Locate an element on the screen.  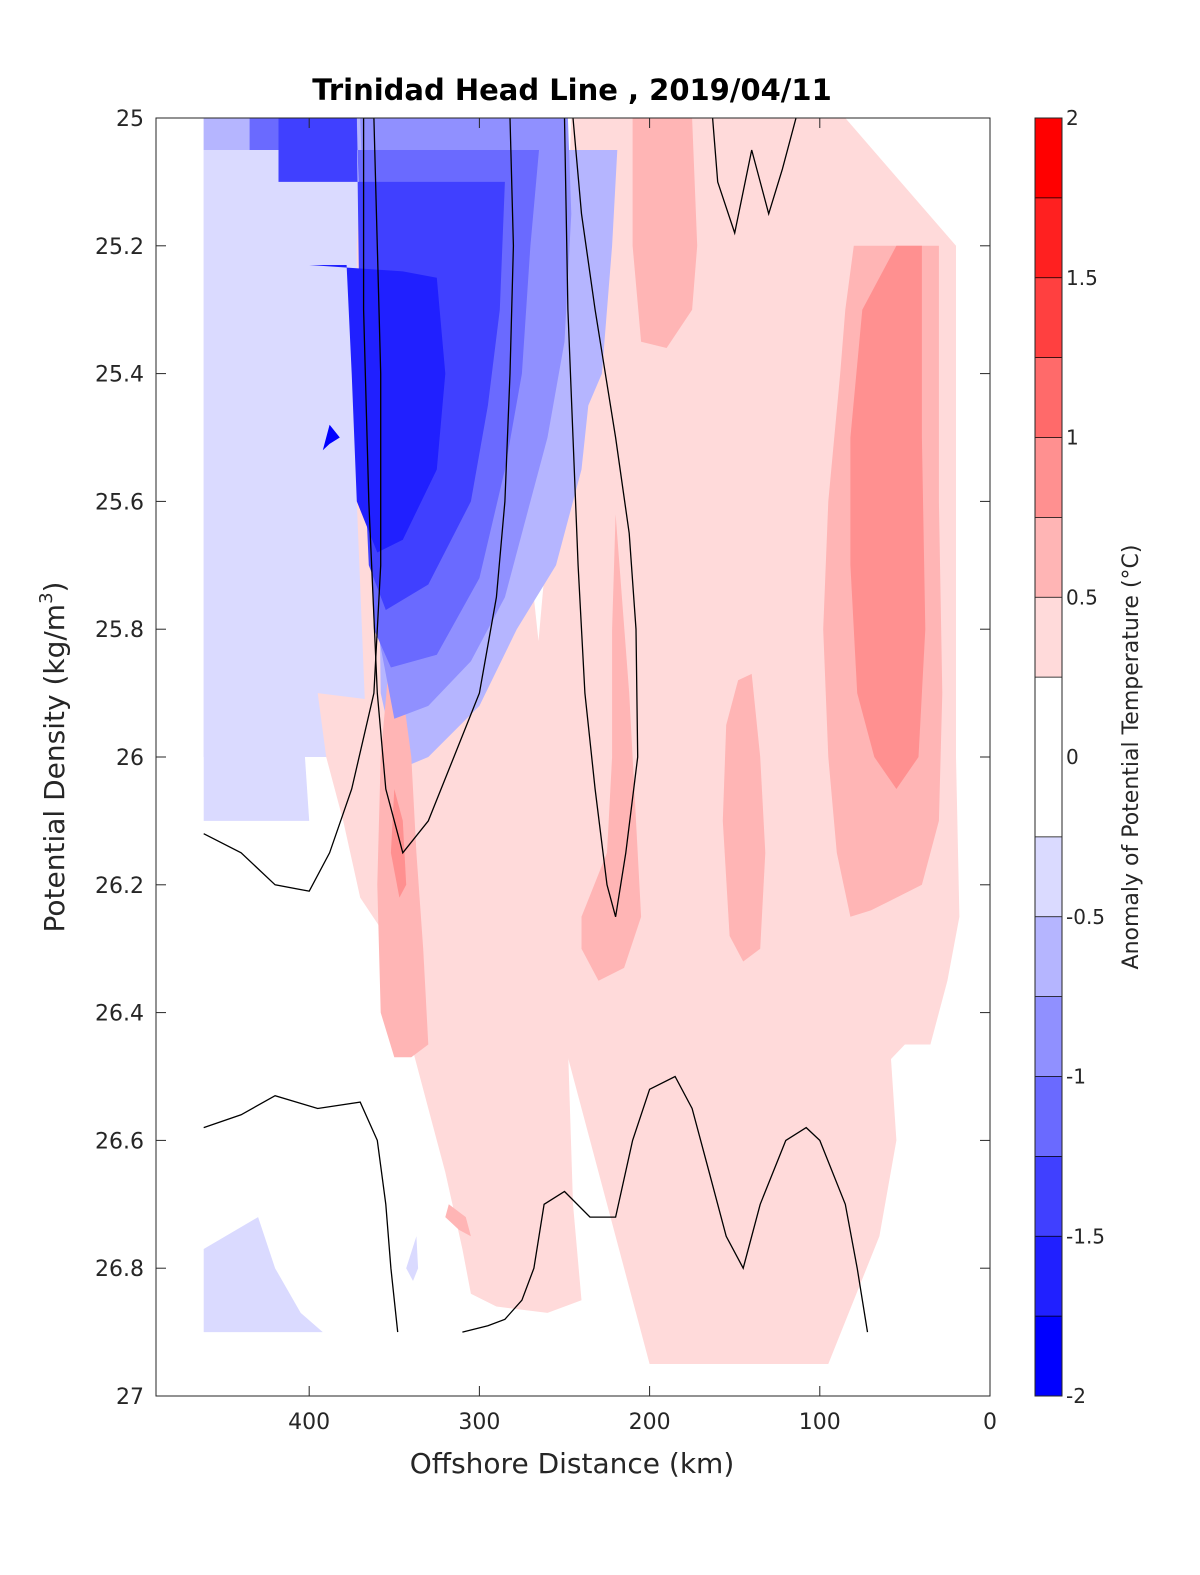
x-tick-label-0: 400 is located at coordinates (309, 1422).